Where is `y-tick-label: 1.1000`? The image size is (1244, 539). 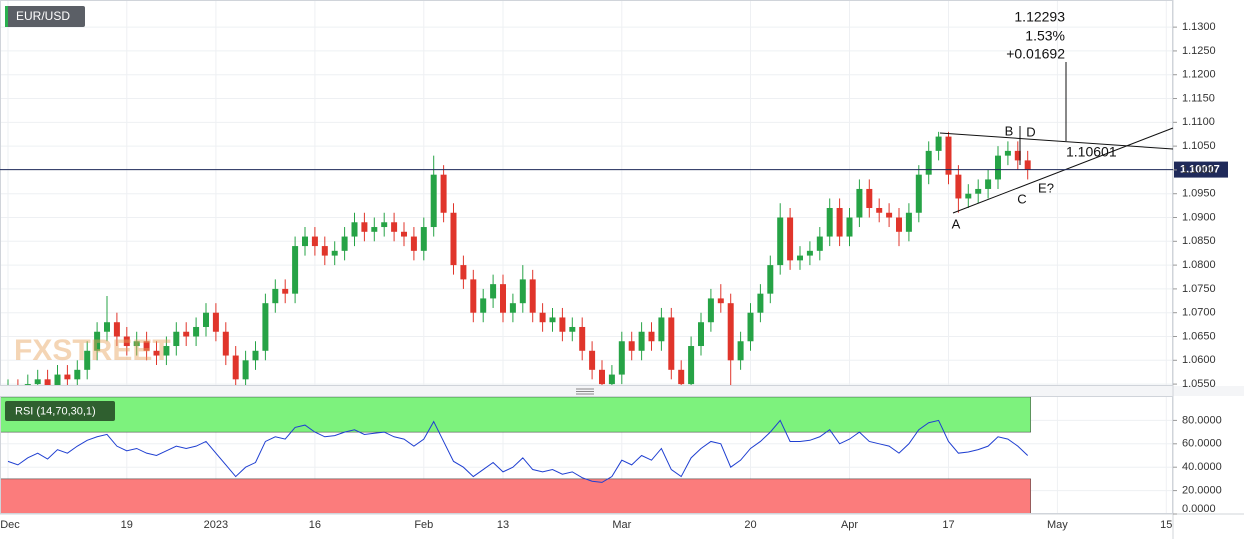 y-tick-label: 1.1000 is located at coordinates (1199, 170).